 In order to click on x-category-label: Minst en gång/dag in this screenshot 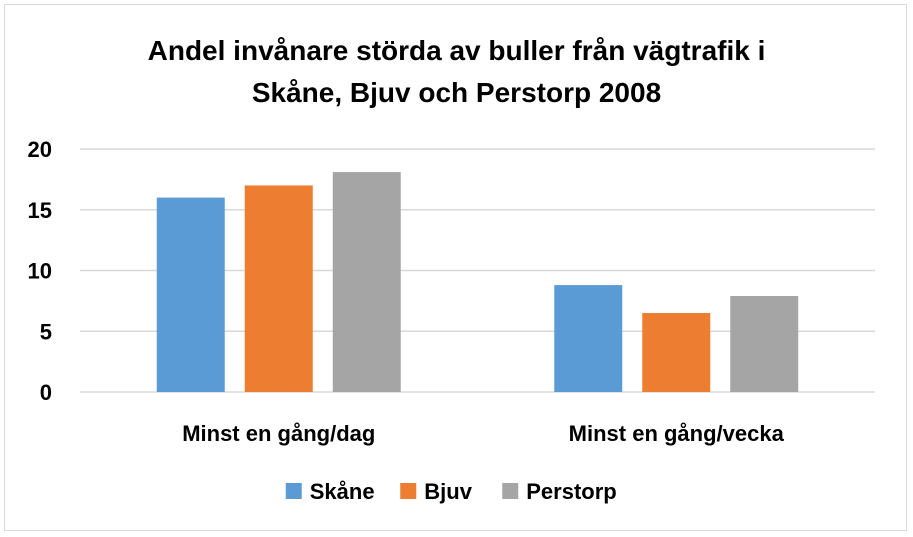, I will do `click(278, 433)`.